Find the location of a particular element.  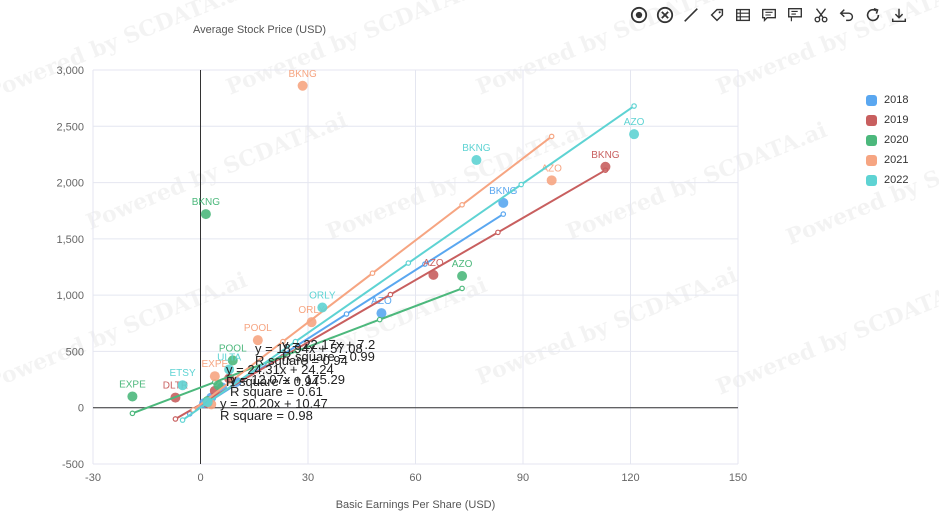

legend-item: 2019 is located at coordinates (887, 120).